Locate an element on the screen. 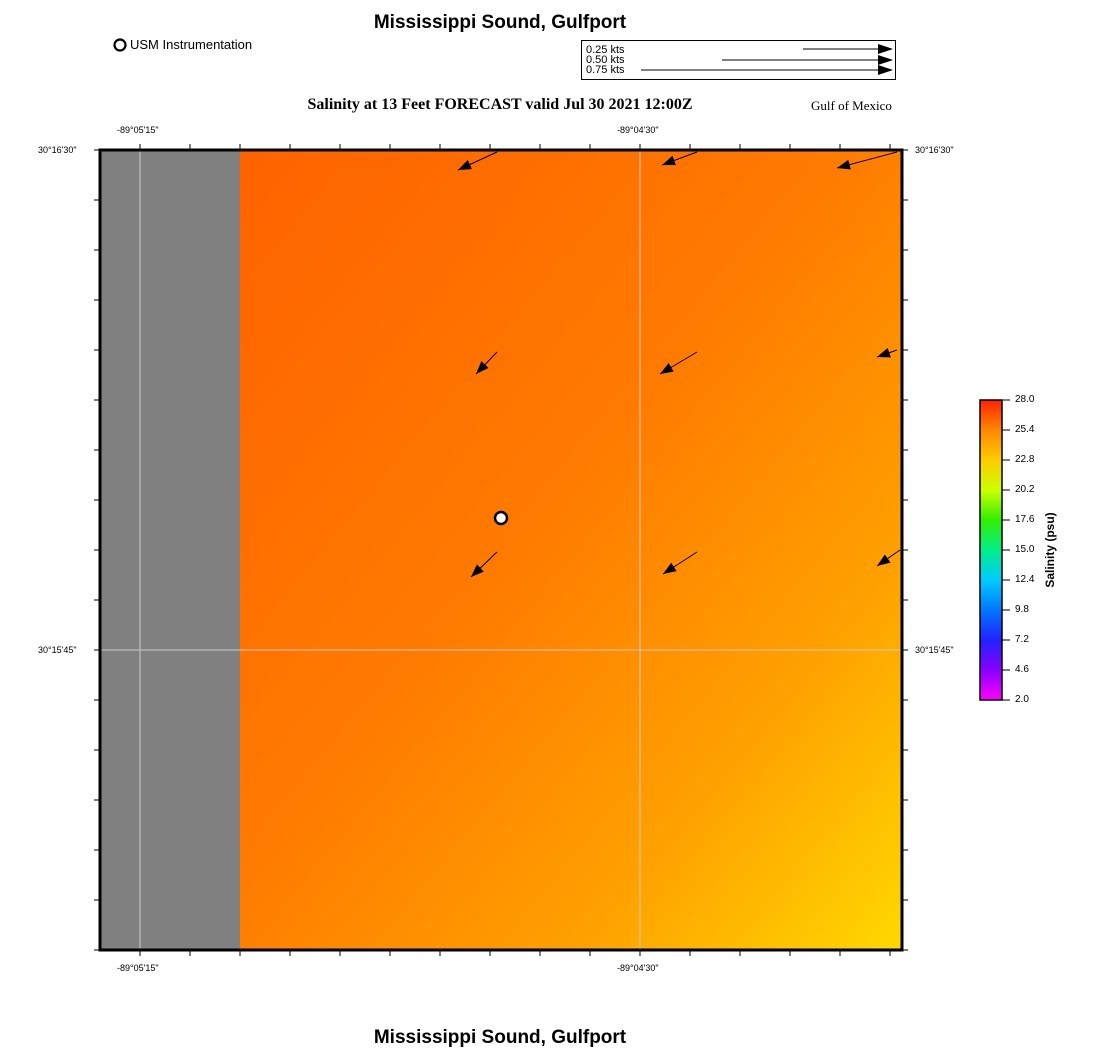  region-label: Gulf of Mexico is located at coordinates (851, 105).